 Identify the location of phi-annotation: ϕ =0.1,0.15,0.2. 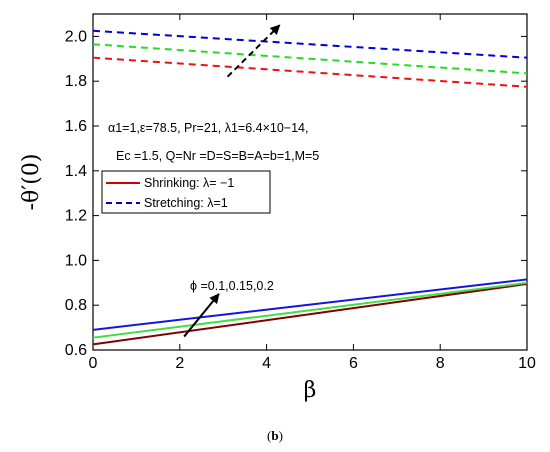
(232, 286).